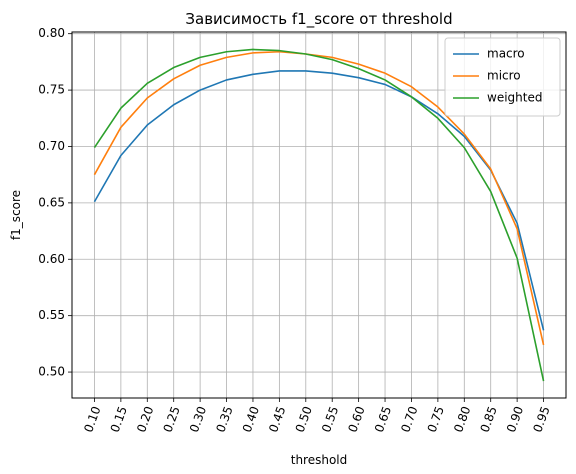 The image size is (576, 474). I want to click on legend-box, so click(502, 77).